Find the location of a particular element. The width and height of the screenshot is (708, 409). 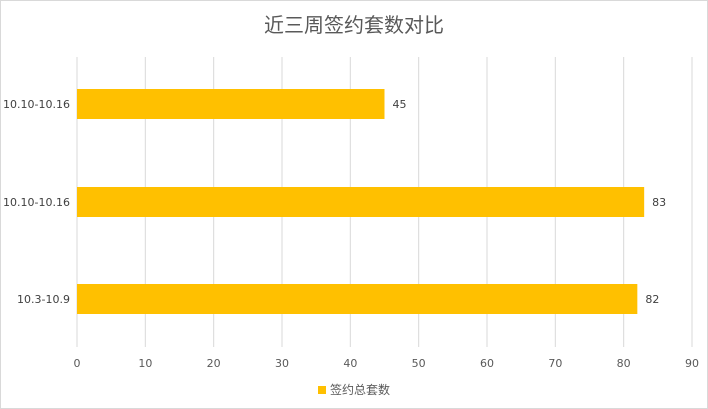

x-tick-label: 80 is located at coordinates (624, 363).